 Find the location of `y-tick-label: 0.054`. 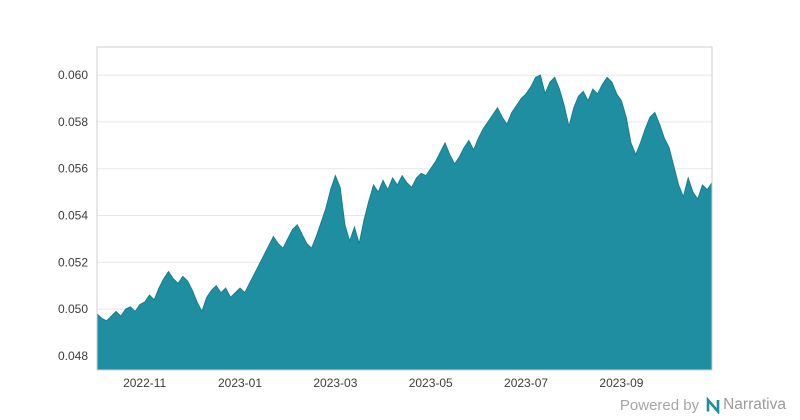

y-tick-label: 0.054 is located at coordinates (73, 216).